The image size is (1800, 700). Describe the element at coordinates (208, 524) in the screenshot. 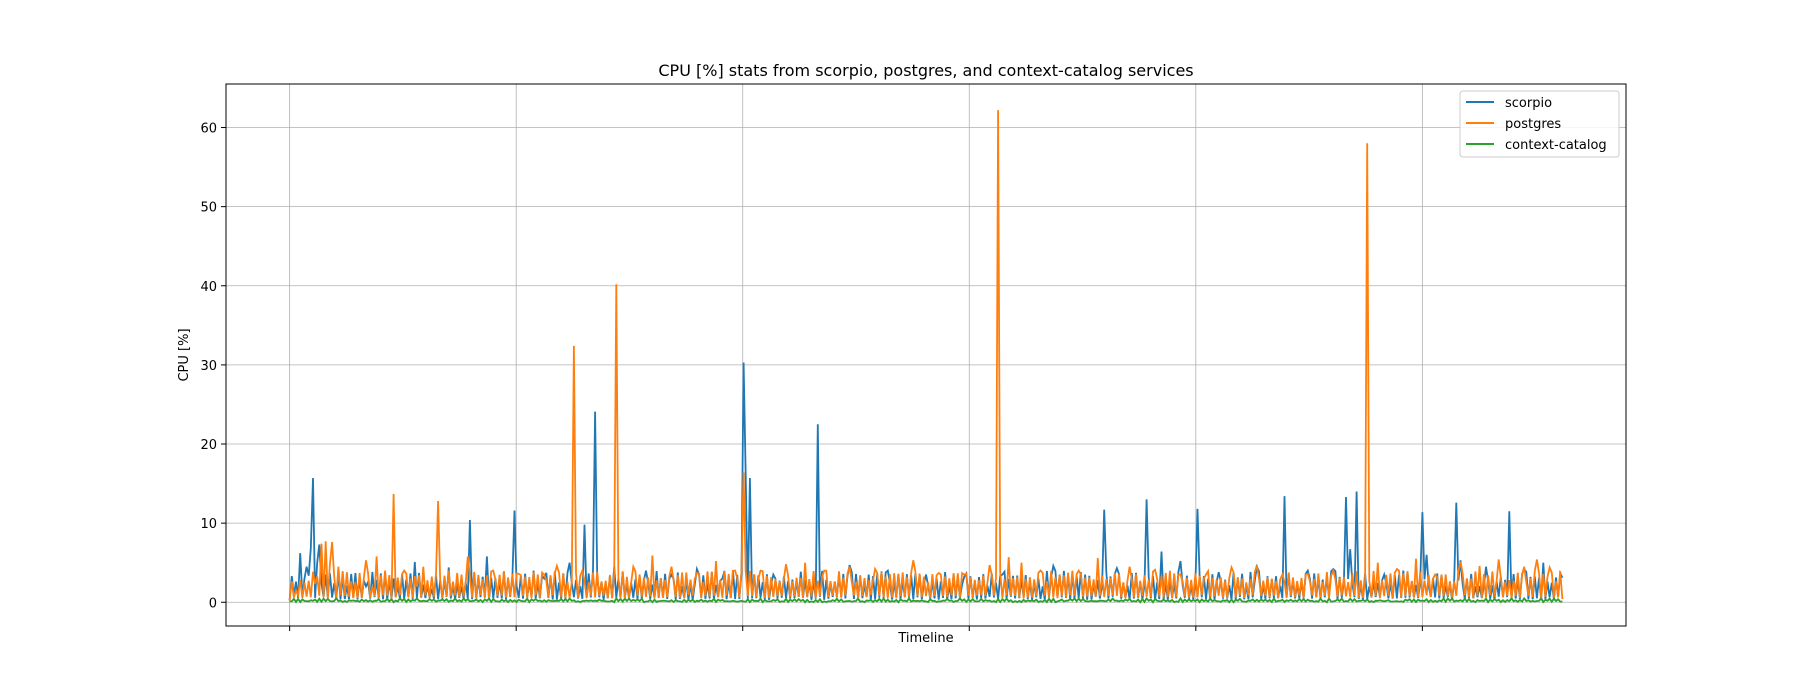

I see `y-tick-label: 10` at that location.